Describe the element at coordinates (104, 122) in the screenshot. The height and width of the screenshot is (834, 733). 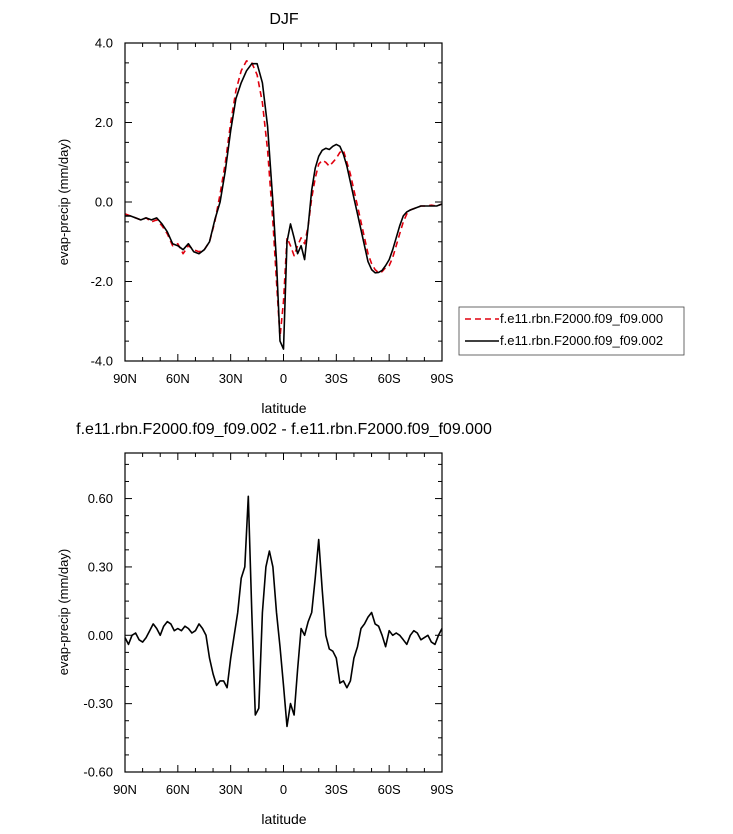
I see `y-tick-label: 2.0` at that location.